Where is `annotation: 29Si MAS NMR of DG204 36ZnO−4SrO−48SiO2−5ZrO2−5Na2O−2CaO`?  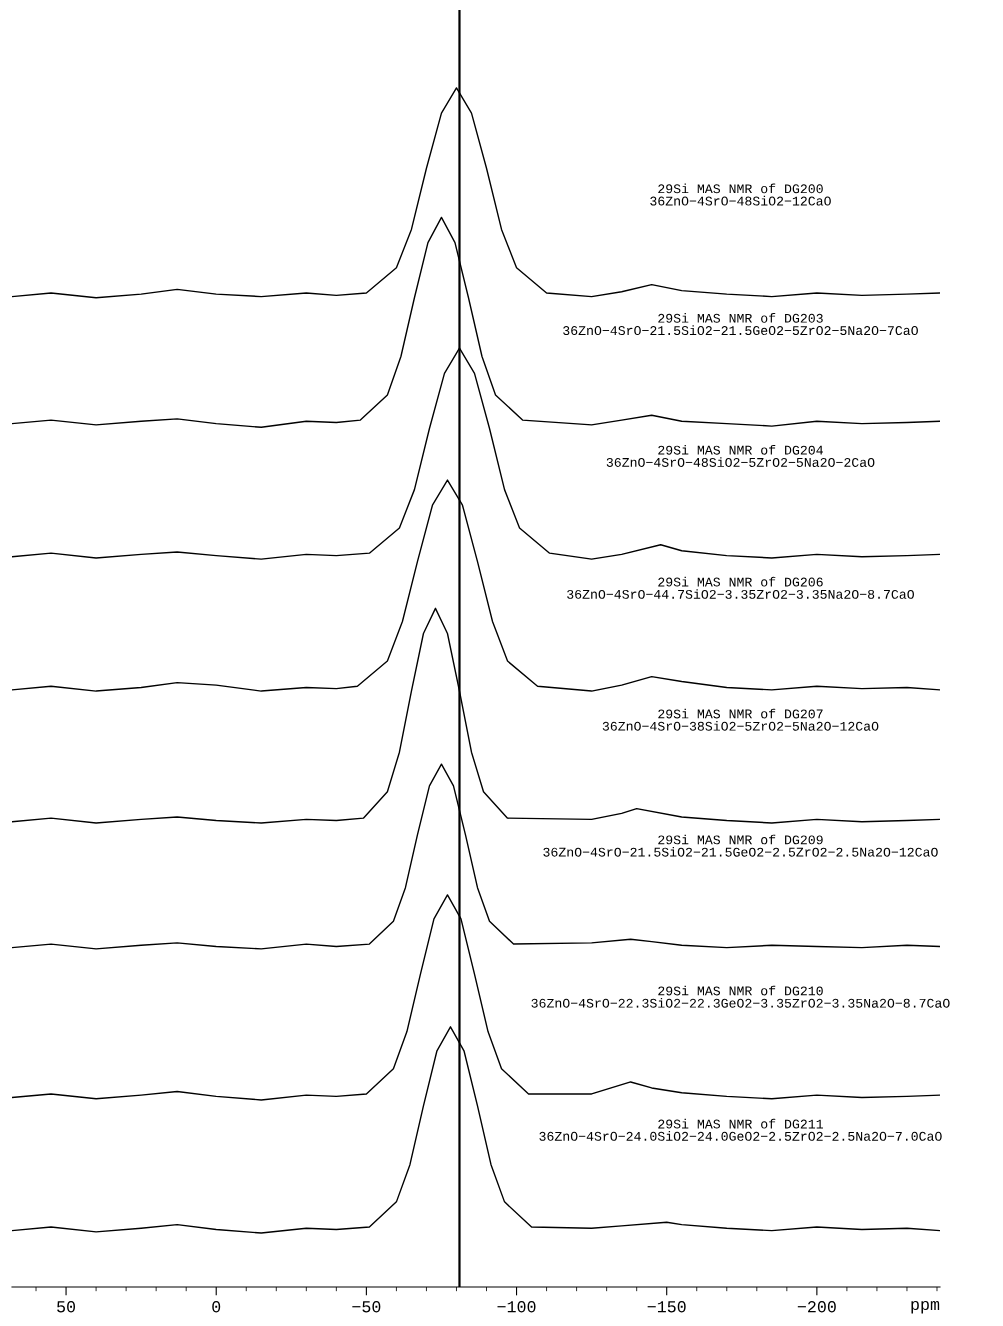
annotation: 29Si MAS NMR of DG204 36ZnO−4SrO−48SiO2−5ZrO2−5Na2O−2CaO is located at coordinates (740, 455).